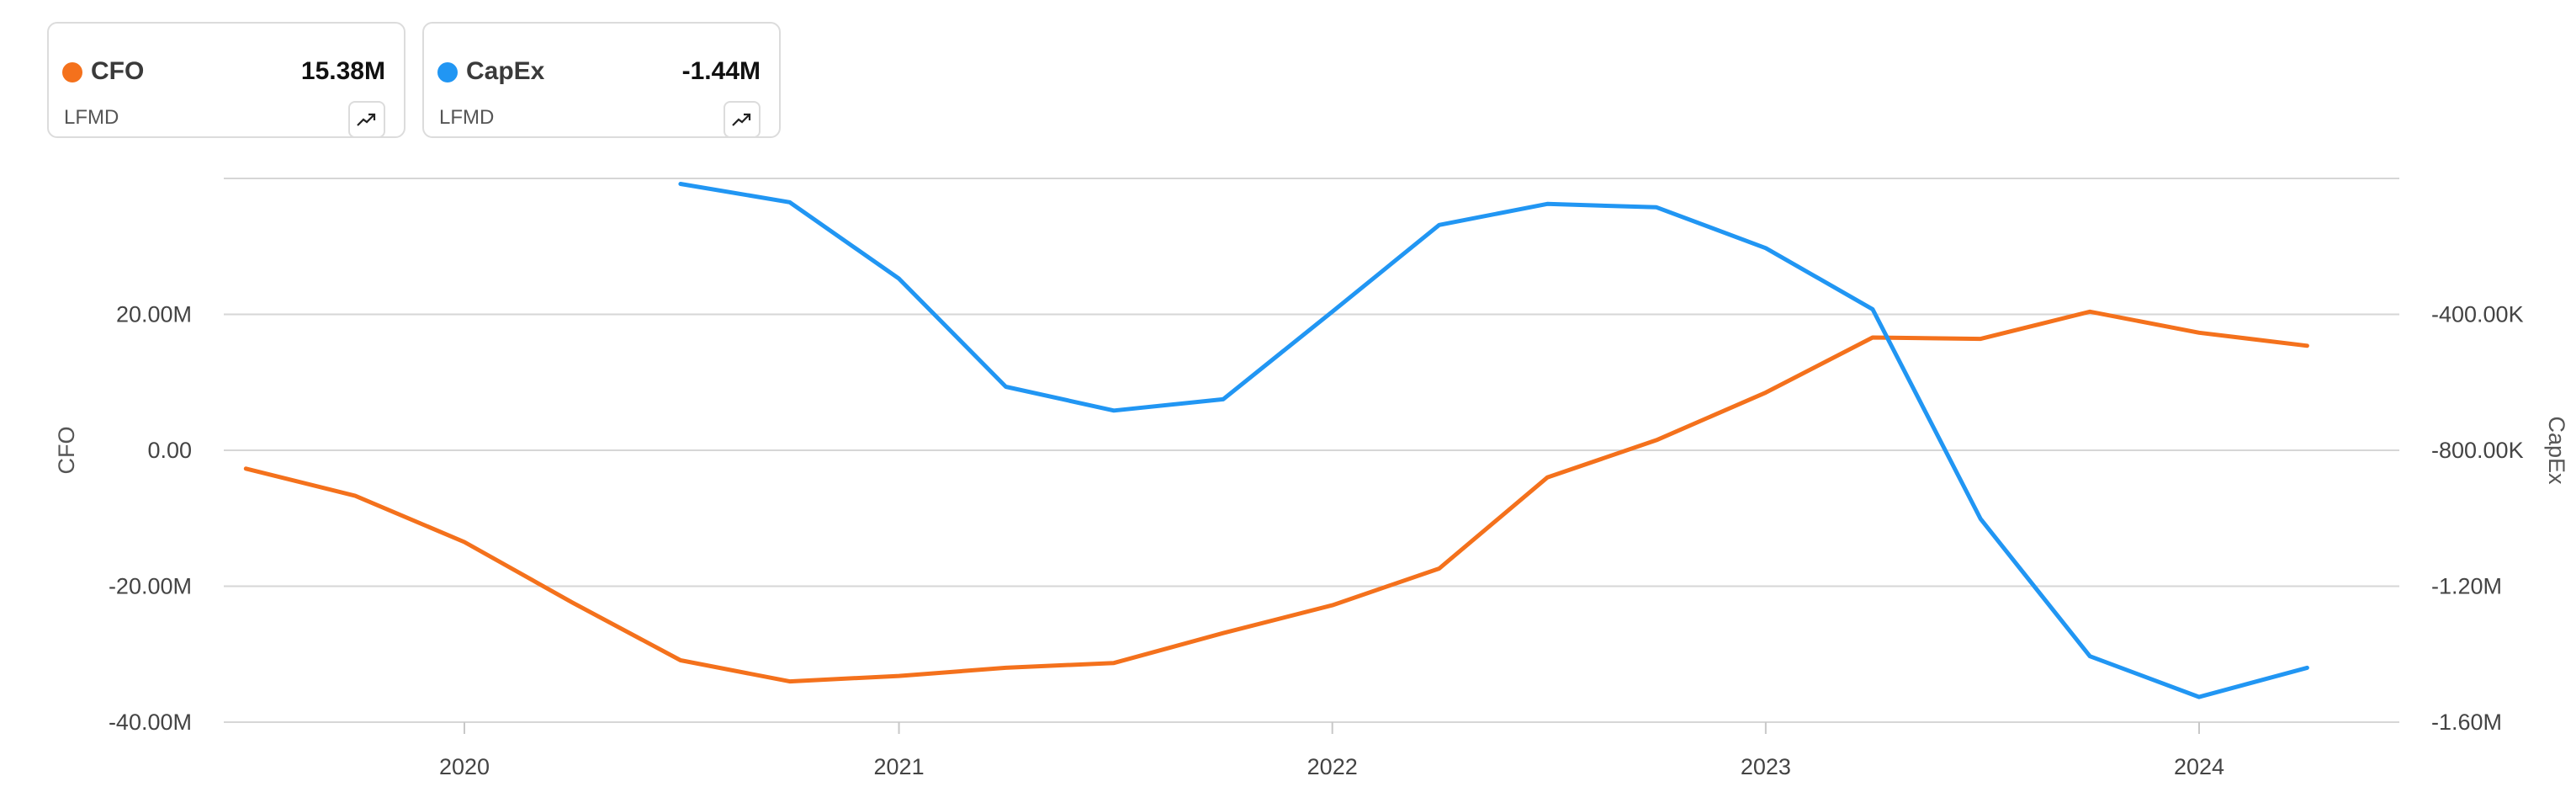 This screenshot has height=808, width=2576. What do you see at coordinates (2477, 314) in the screenshot?
I see `y-right-tick-label: -400.00K` at bounding box center [2477, 314].